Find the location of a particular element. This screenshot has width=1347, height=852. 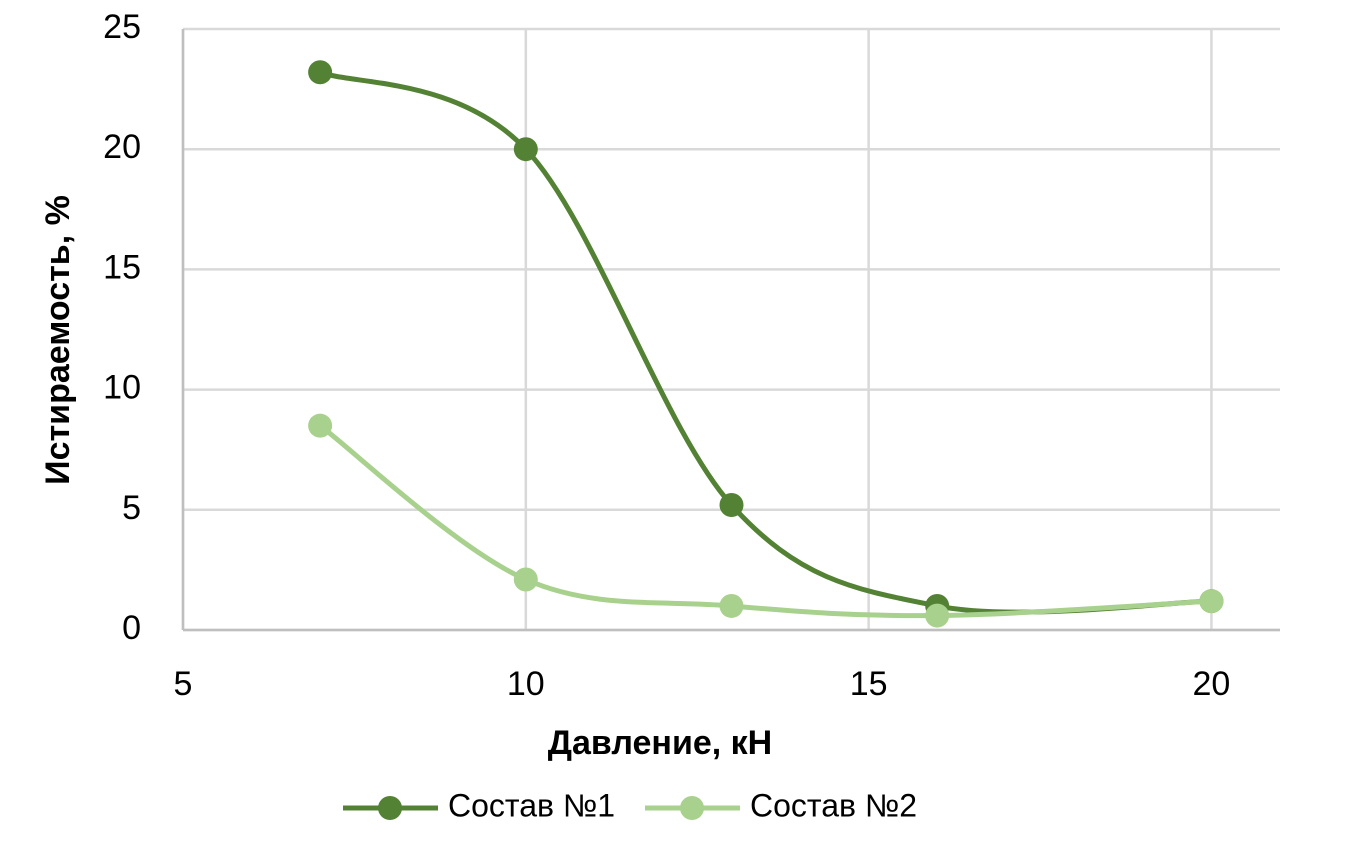

x-axis-title: Давление, кН is located at coordinates (660, 743).